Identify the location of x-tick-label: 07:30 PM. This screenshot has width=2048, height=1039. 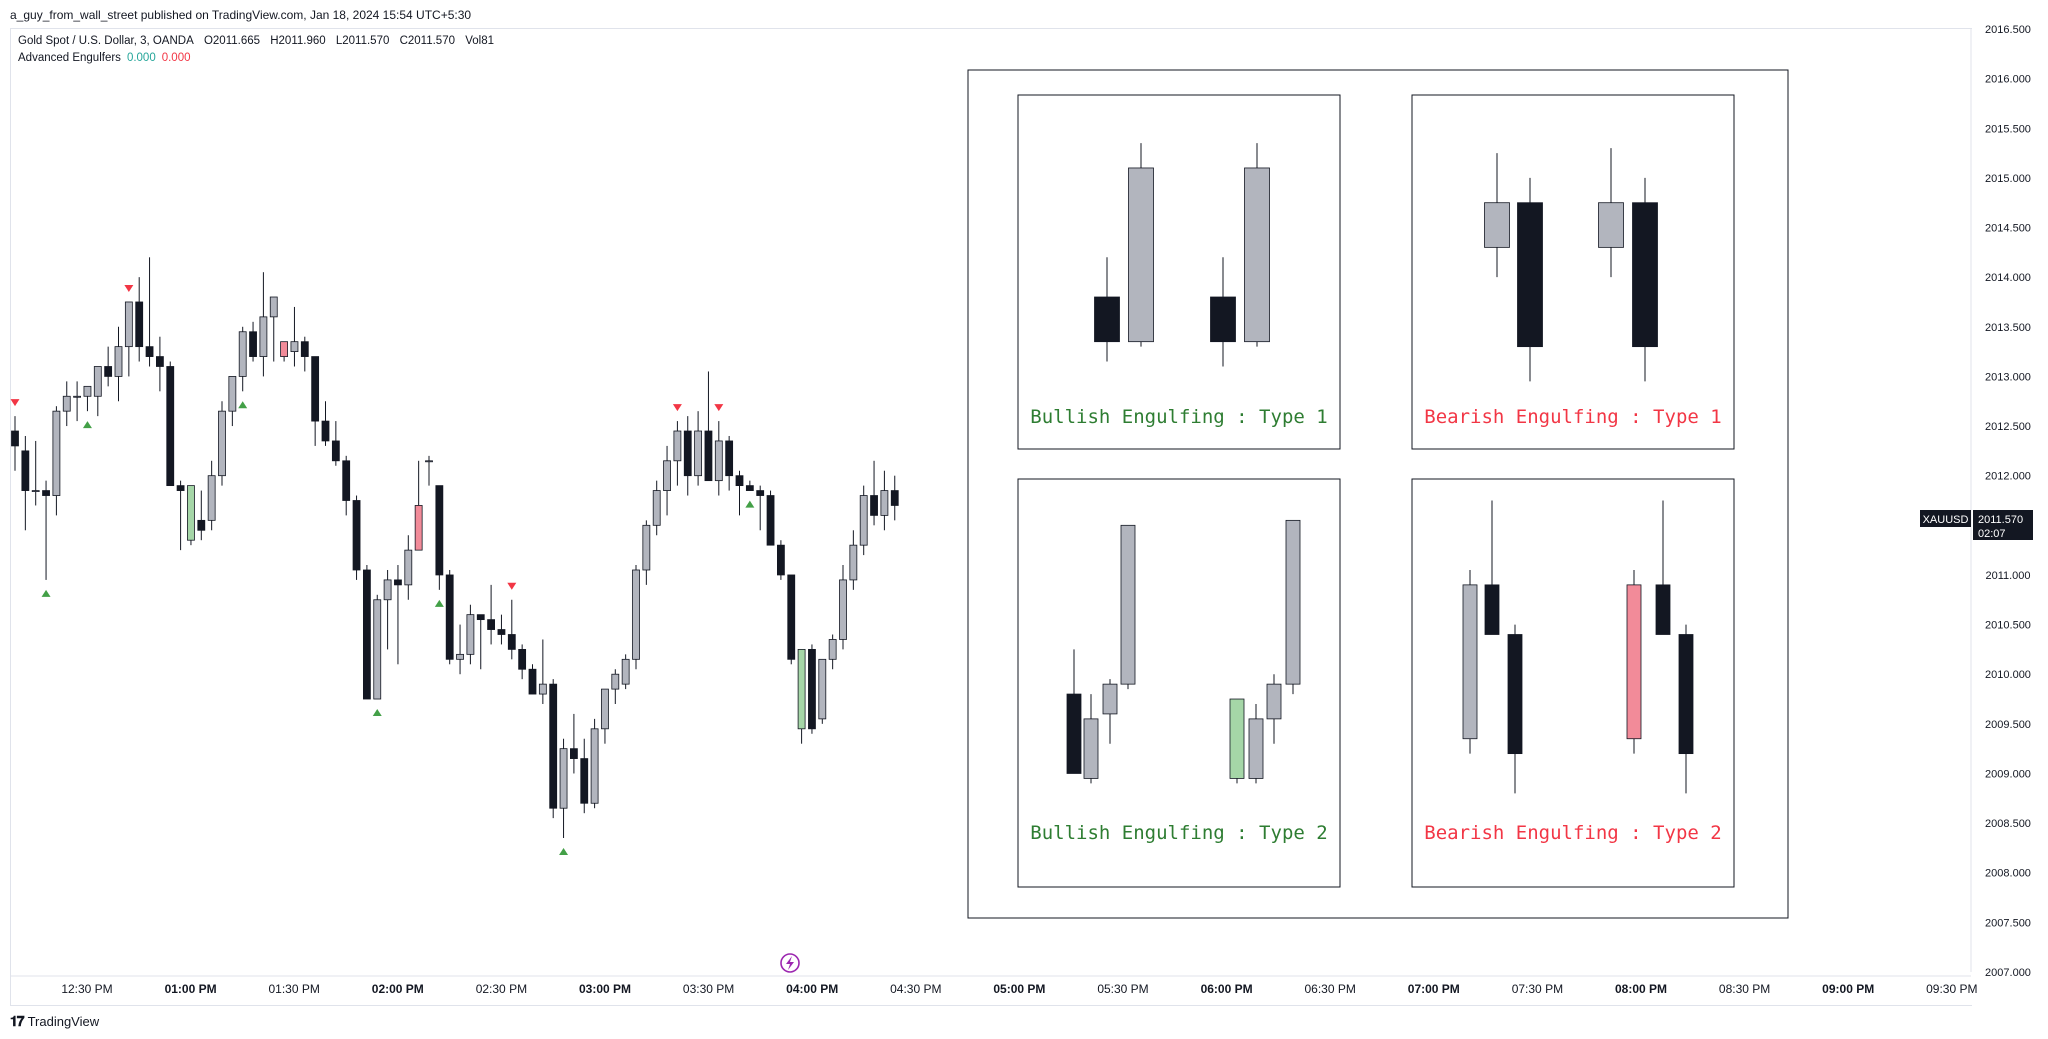
(1537, 989).